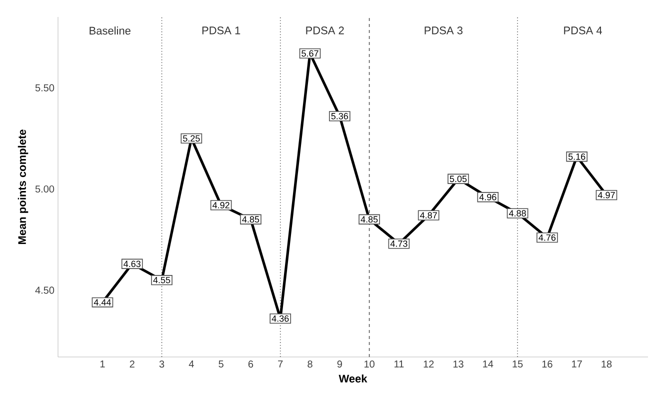  Describe the element at coordinates (399, 364) in the screenshot. I see `x-tick-label: 11` at that location.